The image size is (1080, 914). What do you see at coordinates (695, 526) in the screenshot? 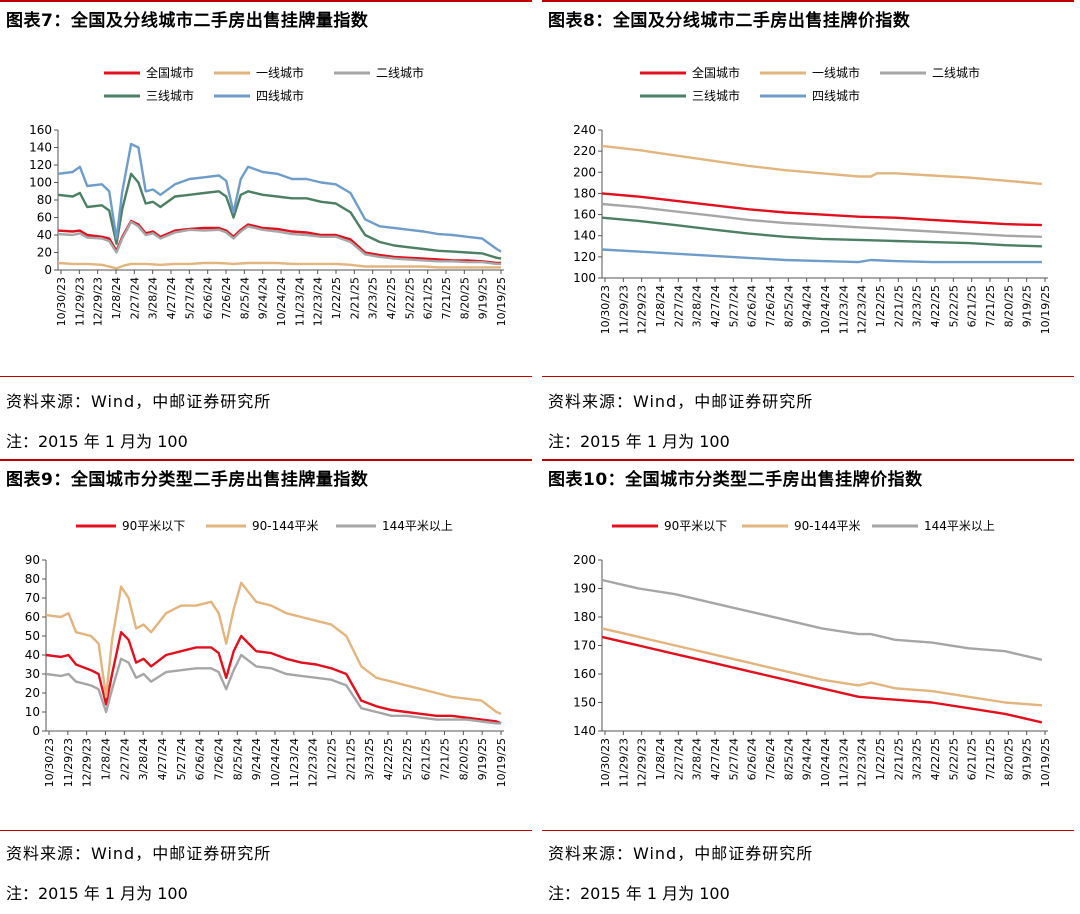
I see `legend-label: 90平米以下` at bounding box center [695, 526].